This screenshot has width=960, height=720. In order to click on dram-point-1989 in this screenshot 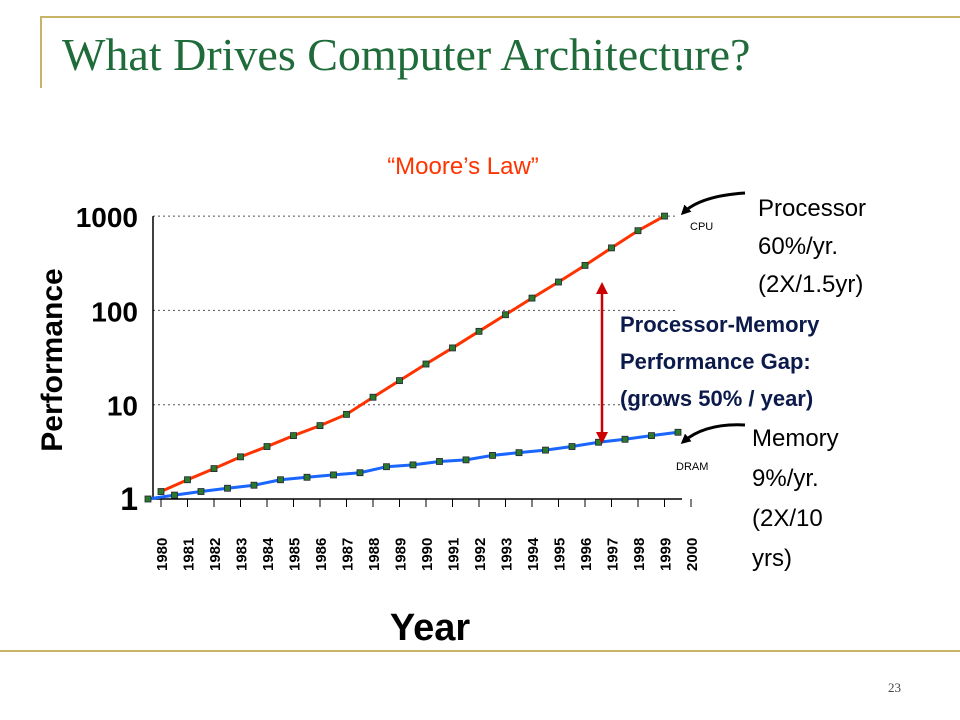, I will do `click(386, 467)`.